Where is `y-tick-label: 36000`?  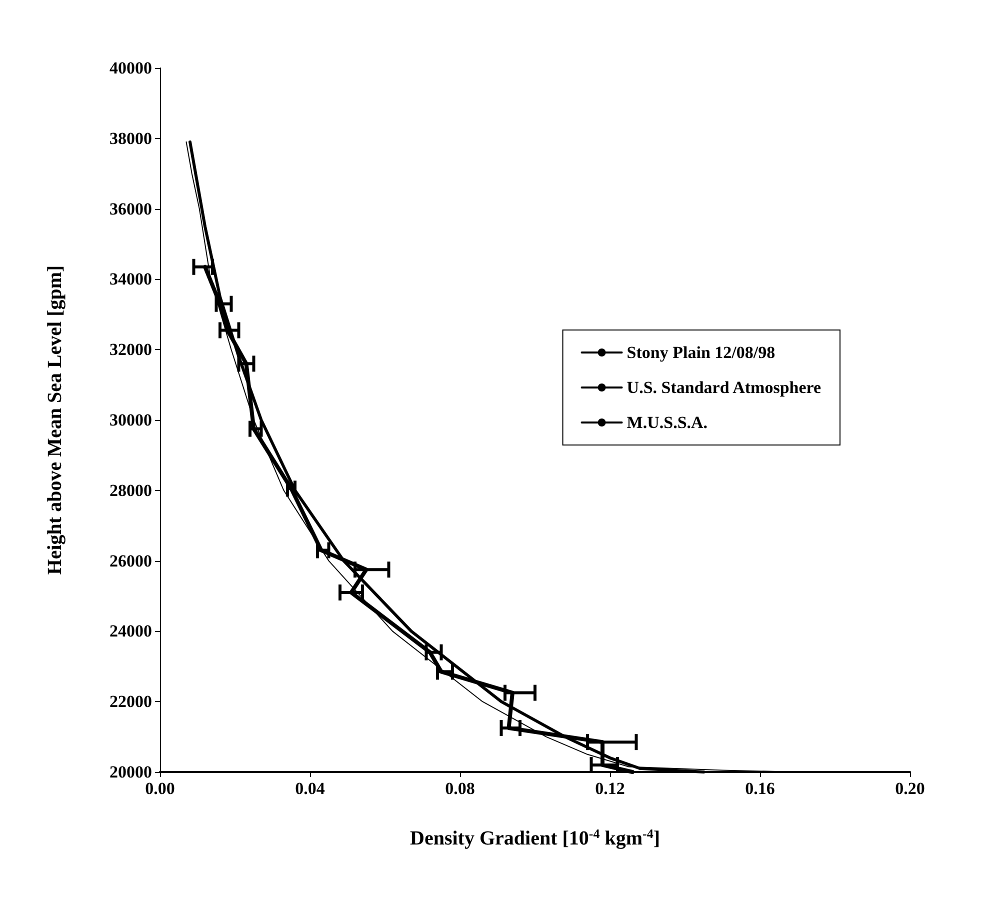
y-tick-label: 36000 is located at coordinates (131, 208).